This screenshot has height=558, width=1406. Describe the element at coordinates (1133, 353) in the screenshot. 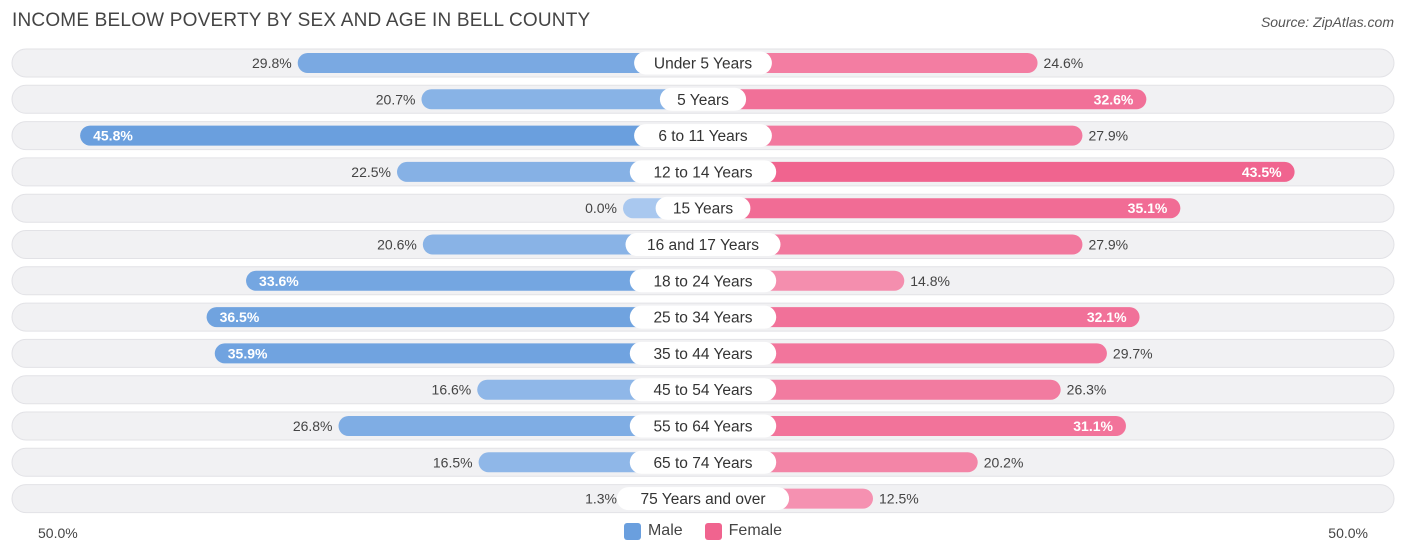

I see `data-label-female: 29.7%` at that location.